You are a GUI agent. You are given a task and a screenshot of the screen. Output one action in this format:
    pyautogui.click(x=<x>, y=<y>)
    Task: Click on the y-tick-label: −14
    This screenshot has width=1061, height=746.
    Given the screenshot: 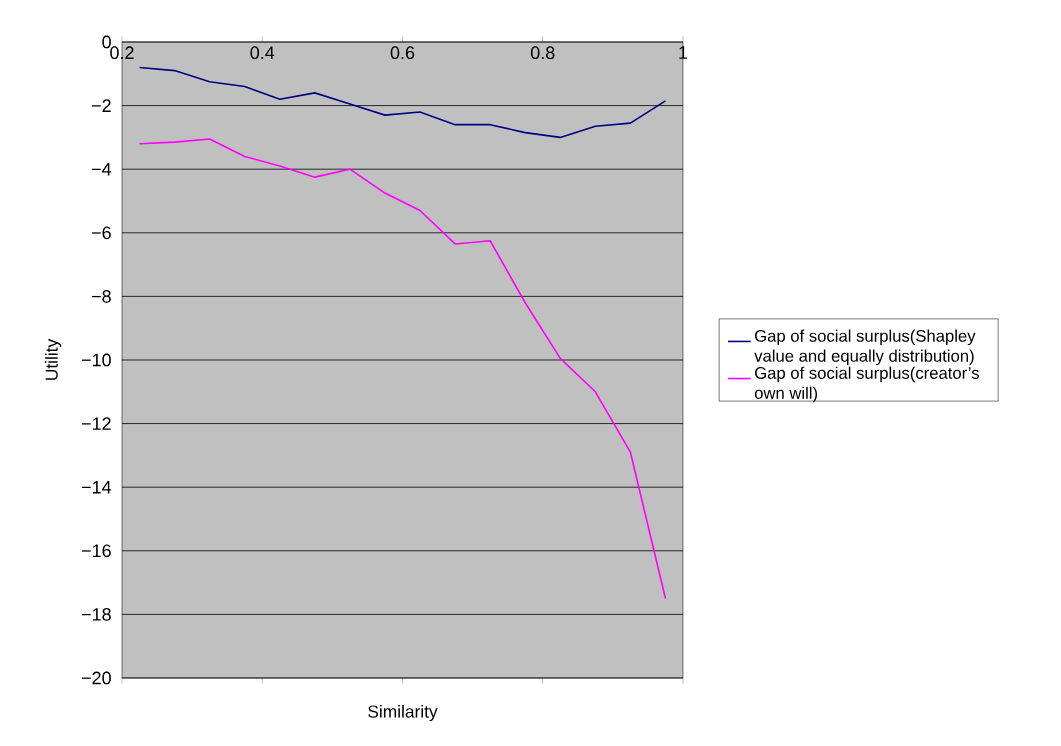 What is the action you would take?
    pyautogui.click(x=96, y=487)
    